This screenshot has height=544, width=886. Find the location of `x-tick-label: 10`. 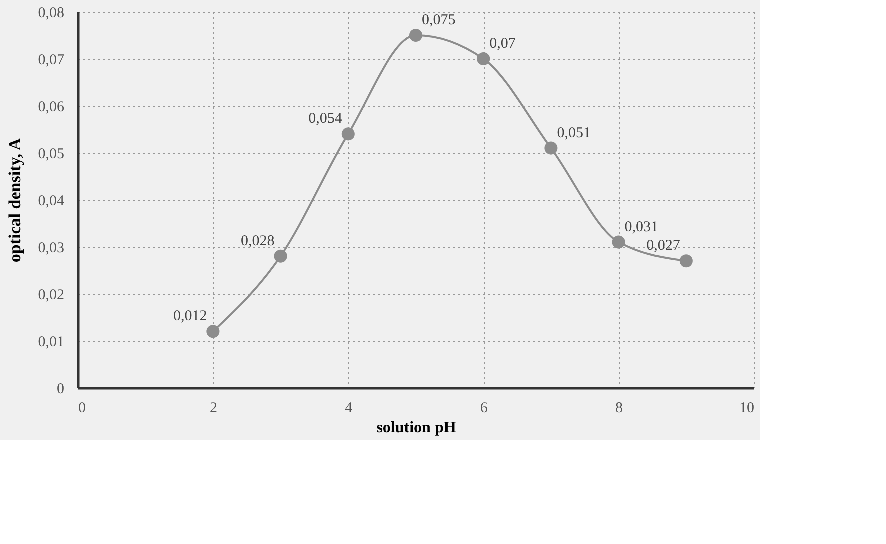

x-tick-label: 10 is located at coordinates (747, 408).